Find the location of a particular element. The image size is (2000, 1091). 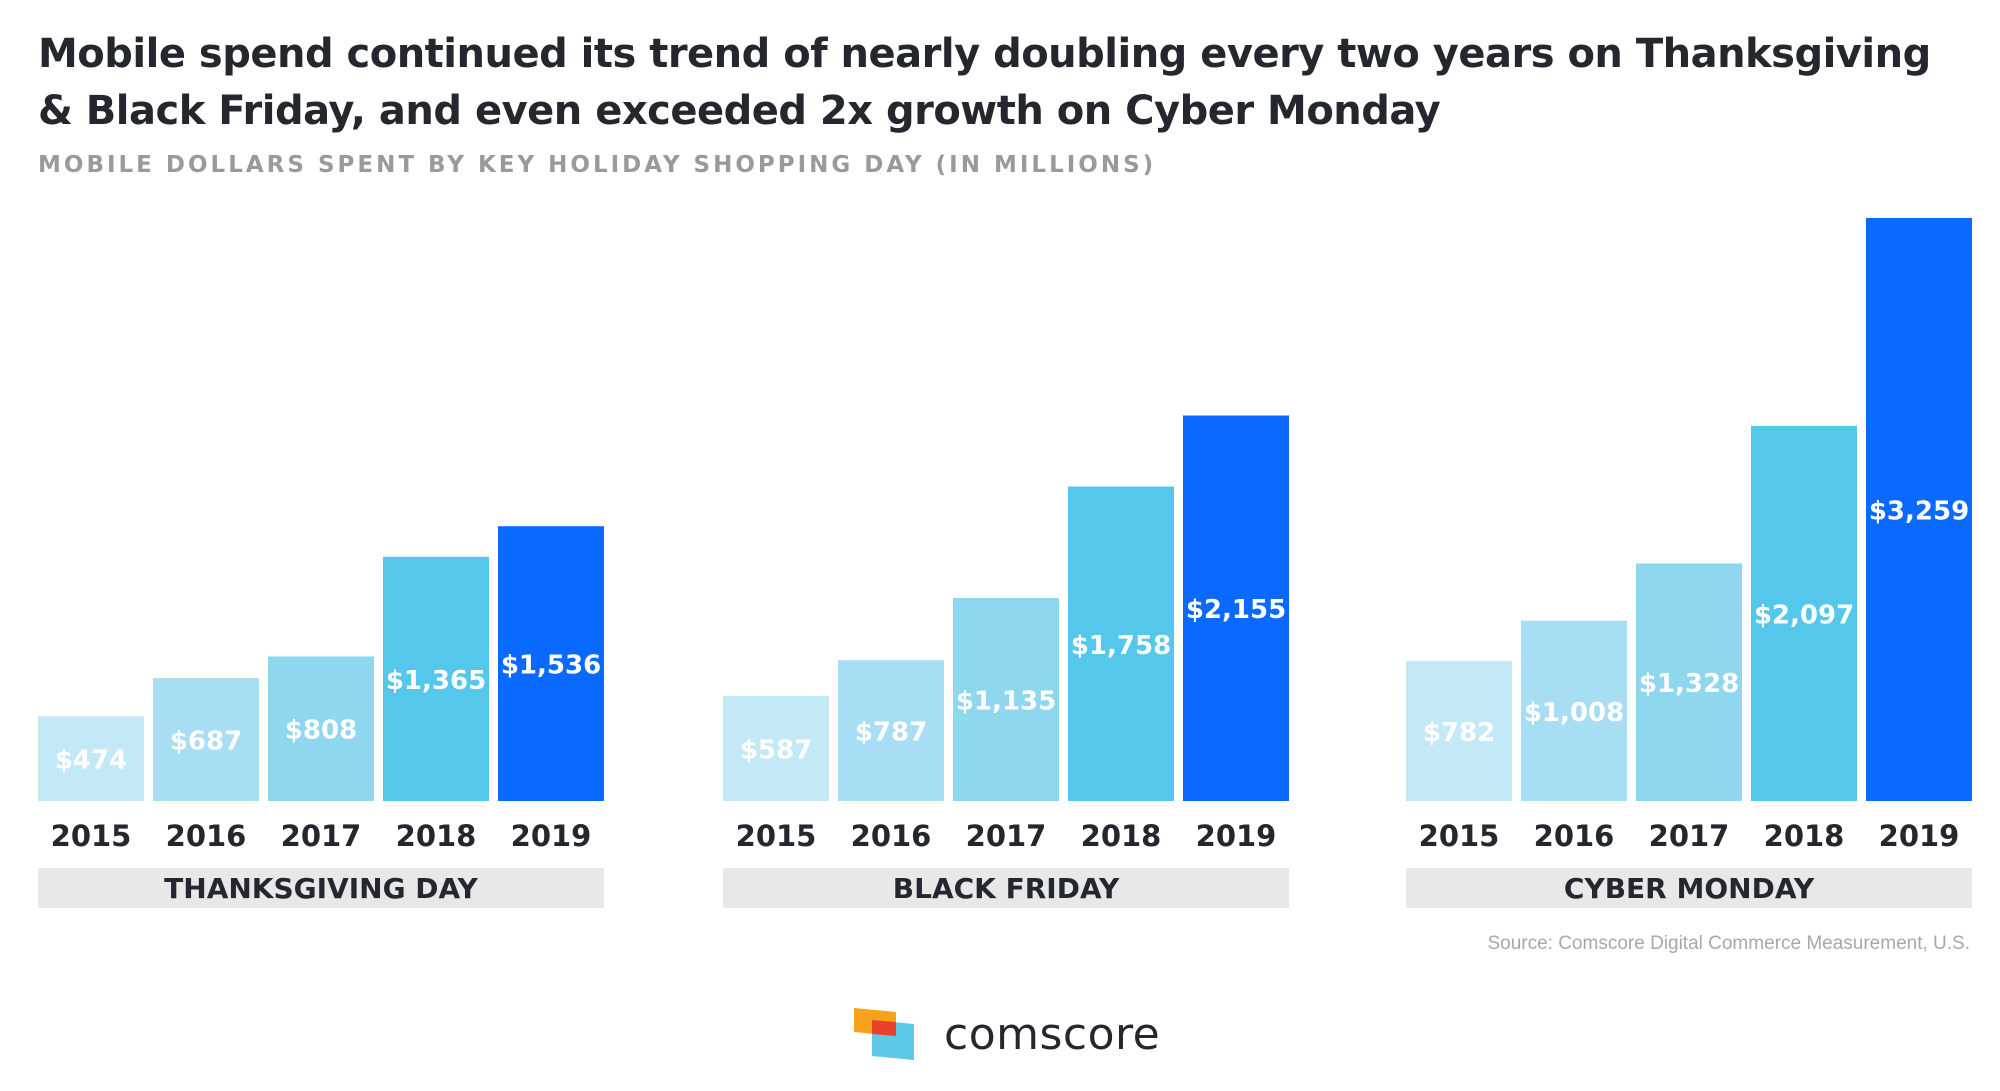

bar-value-label: $1,365 is located at coordinates (436, 681).